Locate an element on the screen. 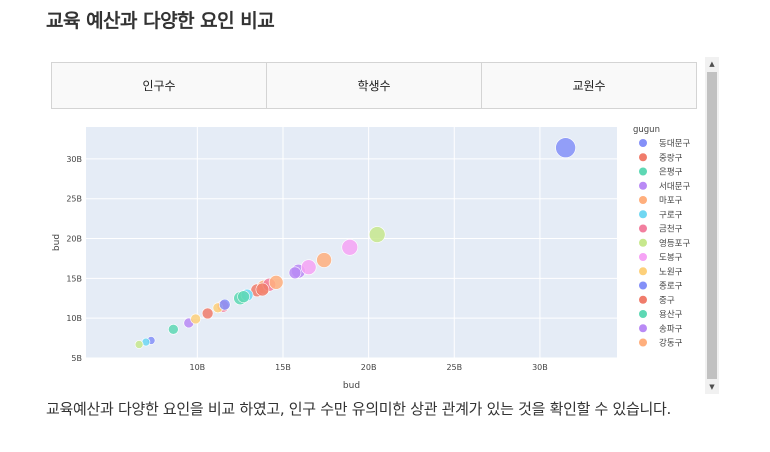 The image size is (770, 452). x-axis-title: bud is located at coordinates (351, 386).